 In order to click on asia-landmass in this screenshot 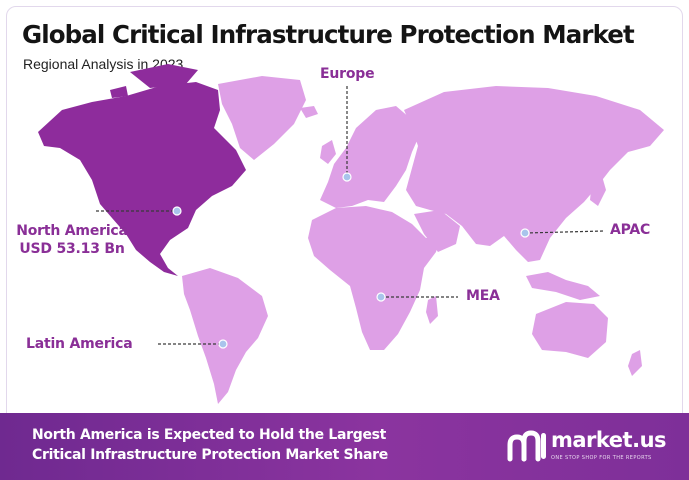, I will do `click(534, 174)`.